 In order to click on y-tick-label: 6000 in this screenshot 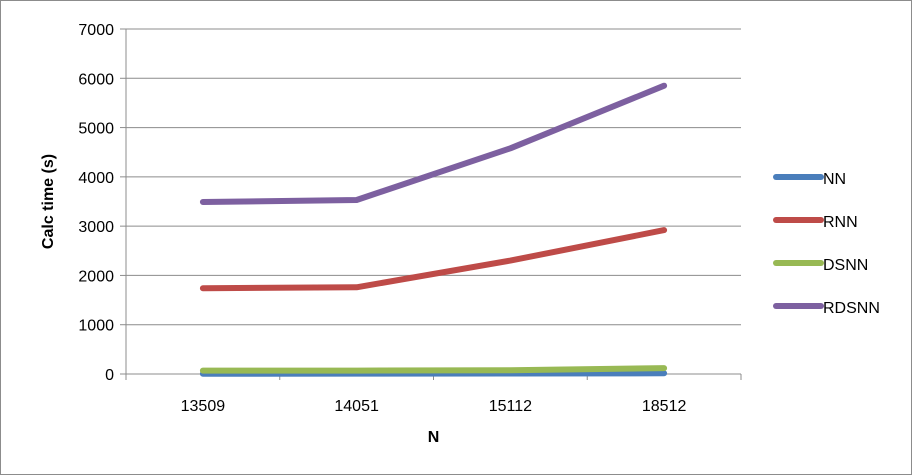, I will do `click(96, 79)`.